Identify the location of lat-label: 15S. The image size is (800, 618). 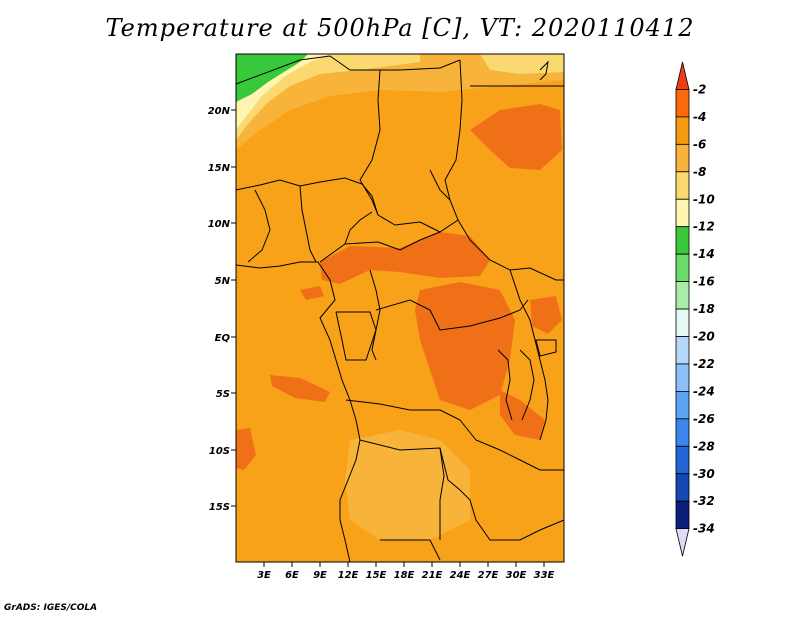
(219, 507).